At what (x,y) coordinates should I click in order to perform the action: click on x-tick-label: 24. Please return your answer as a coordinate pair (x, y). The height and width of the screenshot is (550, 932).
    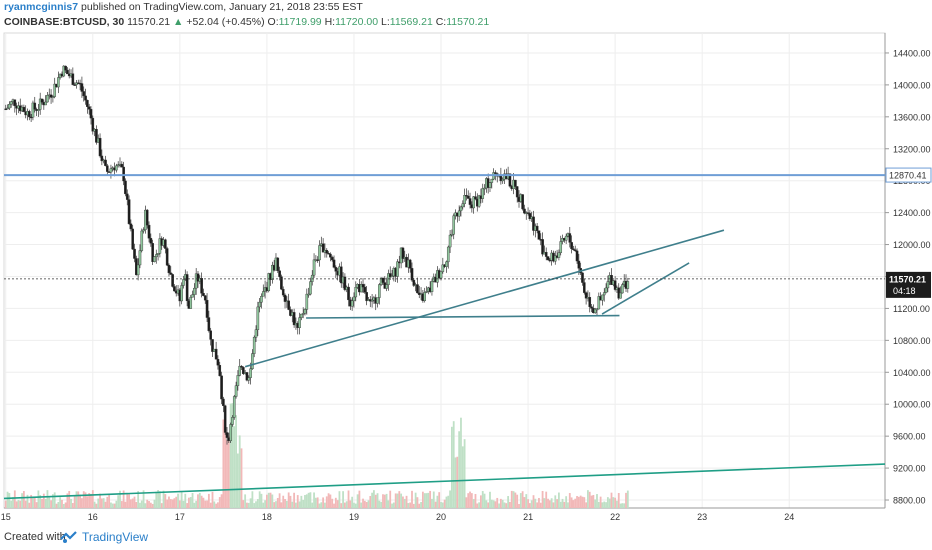
    Looking at the image, I should click on (789, 517).